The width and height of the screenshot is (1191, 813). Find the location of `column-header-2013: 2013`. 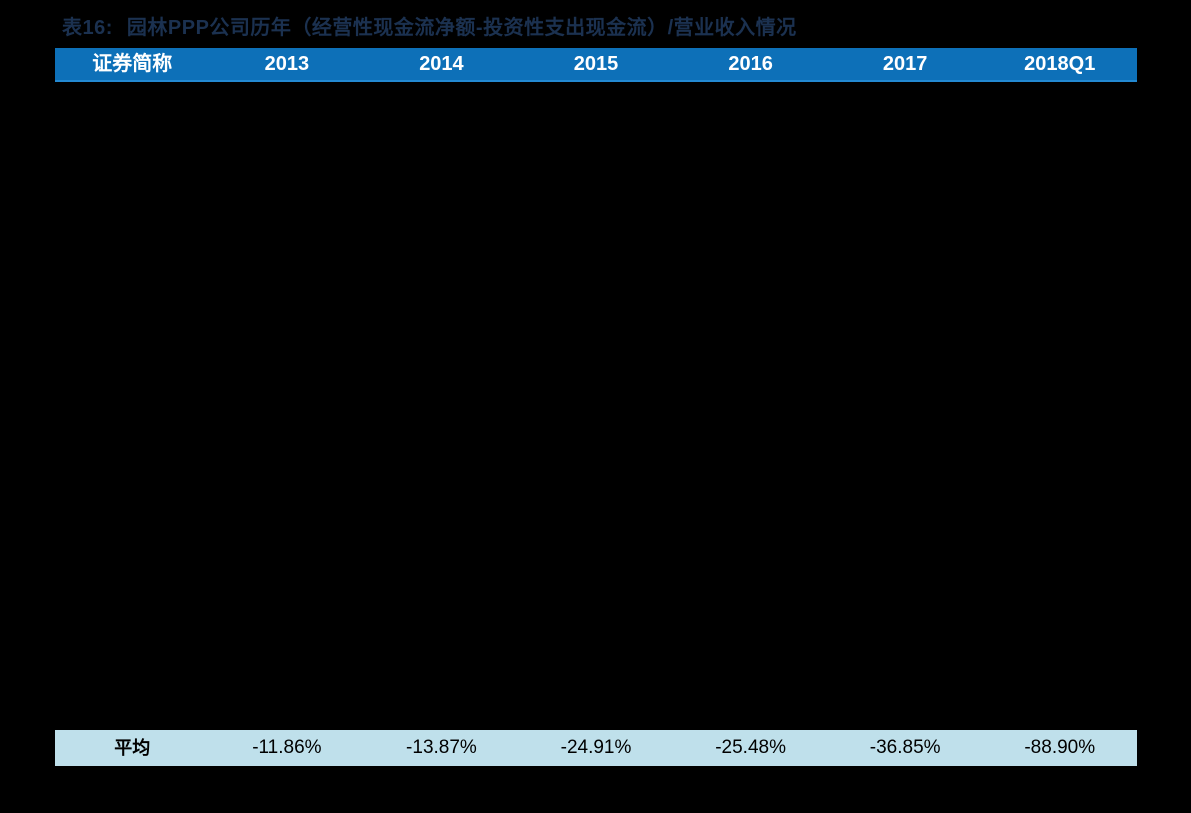

column-header-2013: 2013 is located at coordinates (287, 64).